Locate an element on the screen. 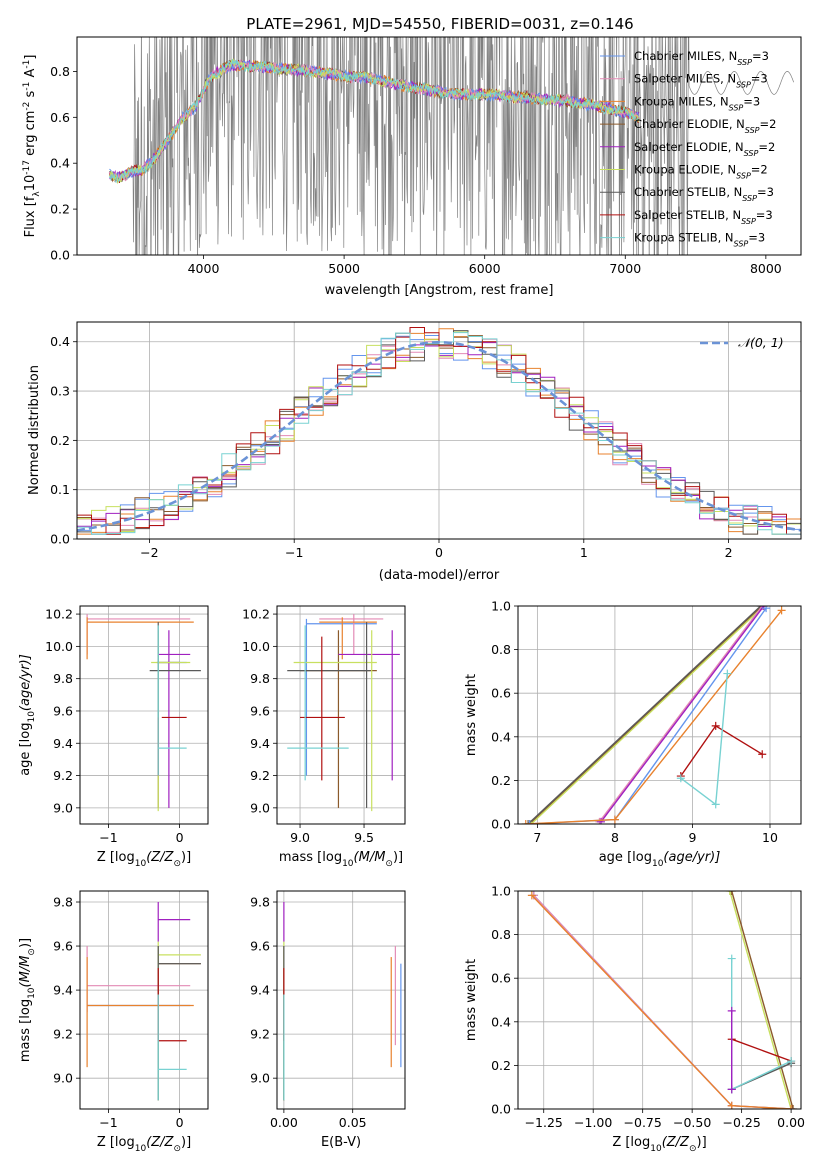  x-tick-label: 0 is located at coordinates (439, 552).